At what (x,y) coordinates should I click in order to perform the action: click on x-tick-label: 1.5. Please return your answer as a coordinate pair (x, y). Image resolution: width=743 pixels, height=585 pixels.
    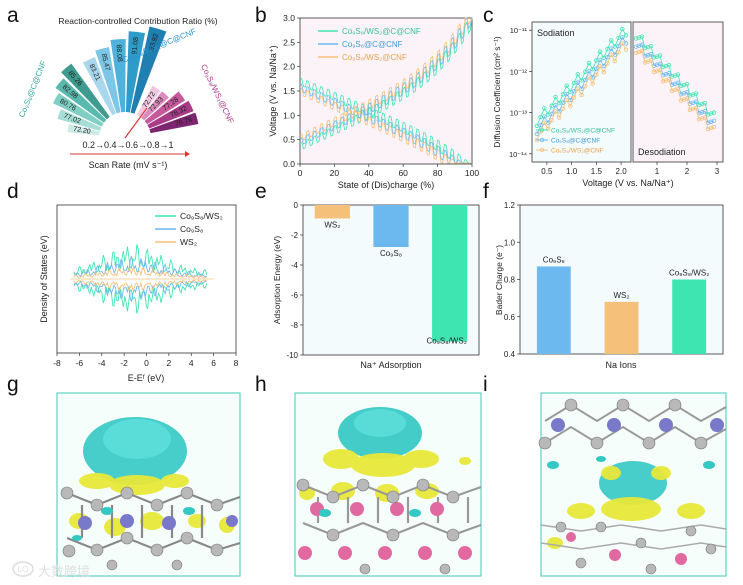
    Looking at the image, I should click on (597, 171).